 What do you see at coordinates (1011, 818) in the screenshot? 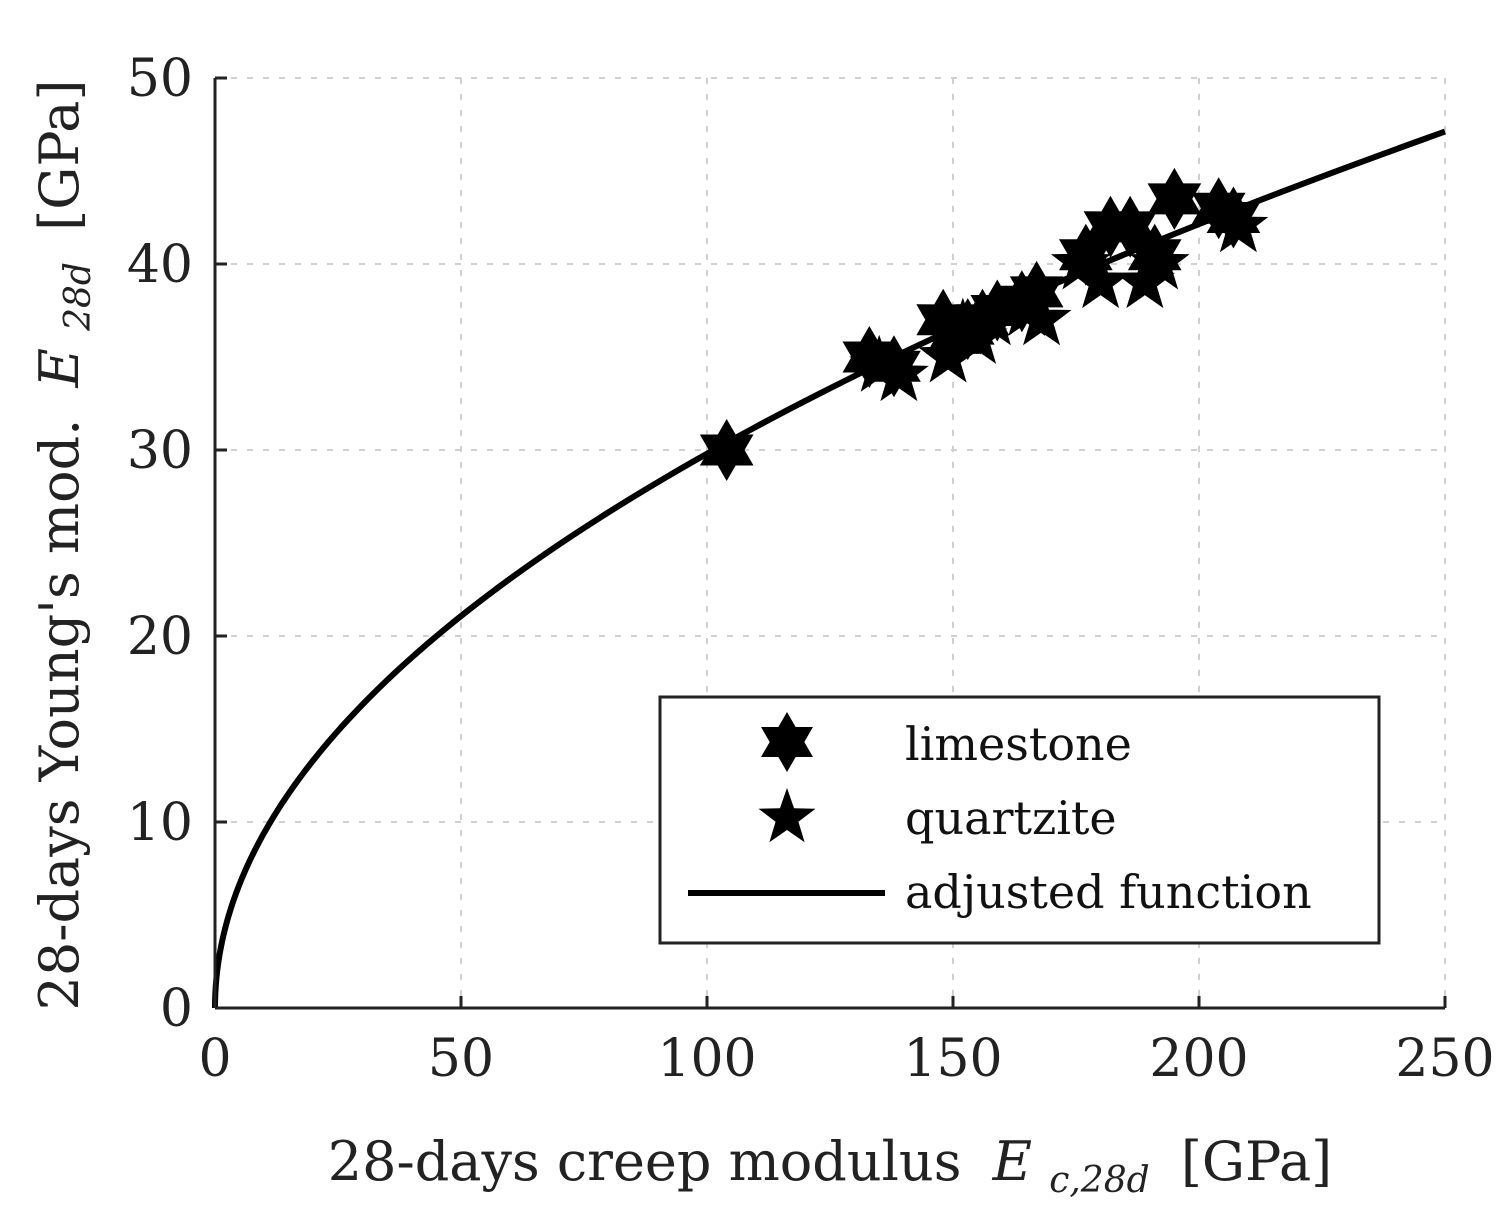
I see `legend-label-quartzite: quartzite` at bounding box center [1011, 818].